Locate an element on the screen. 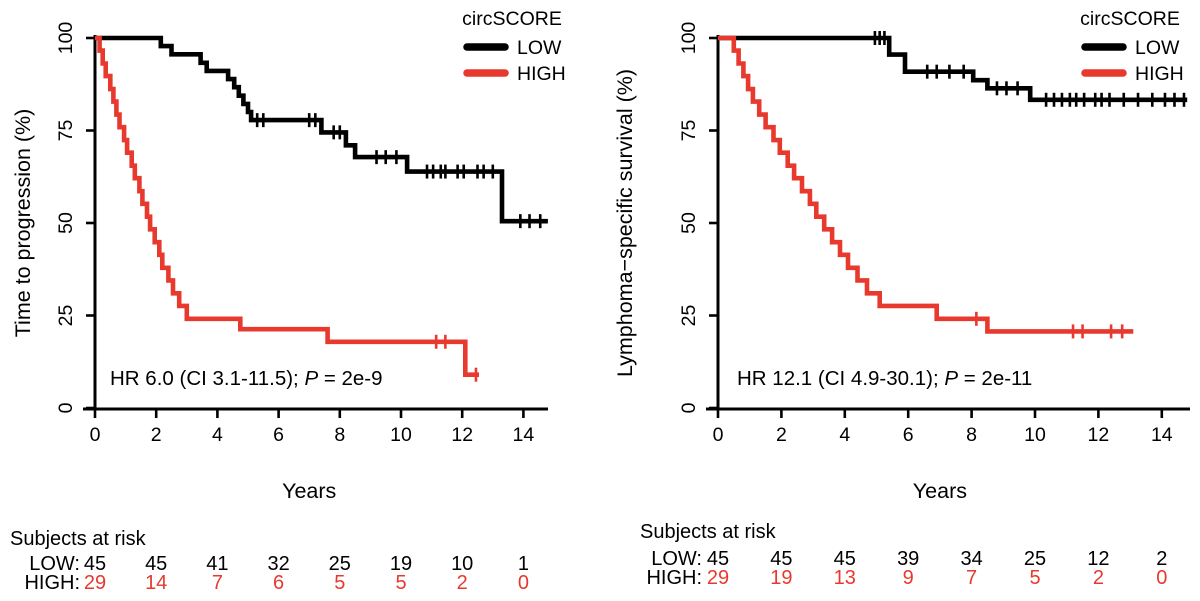 The height and width of the screenshot is (601, 1200). y-axis-title: Time to progression (%) is located at coordinates (23, 223).